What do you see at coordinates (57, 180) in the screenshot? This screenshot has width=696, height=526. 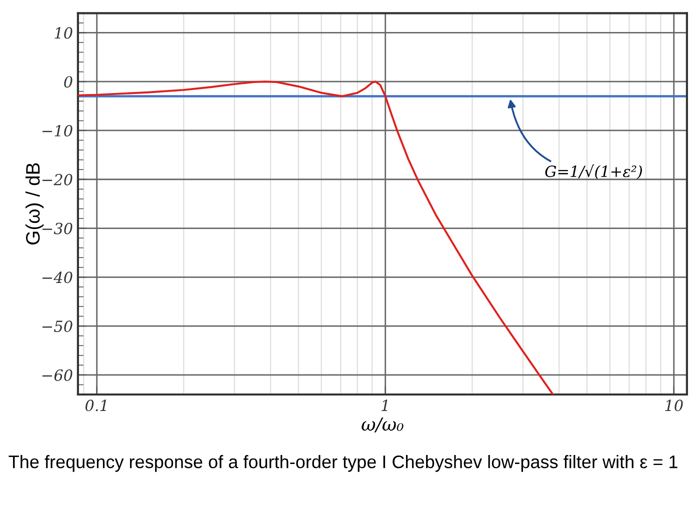 I see `y-tick-label: −20` at bounding box center [57, 180].